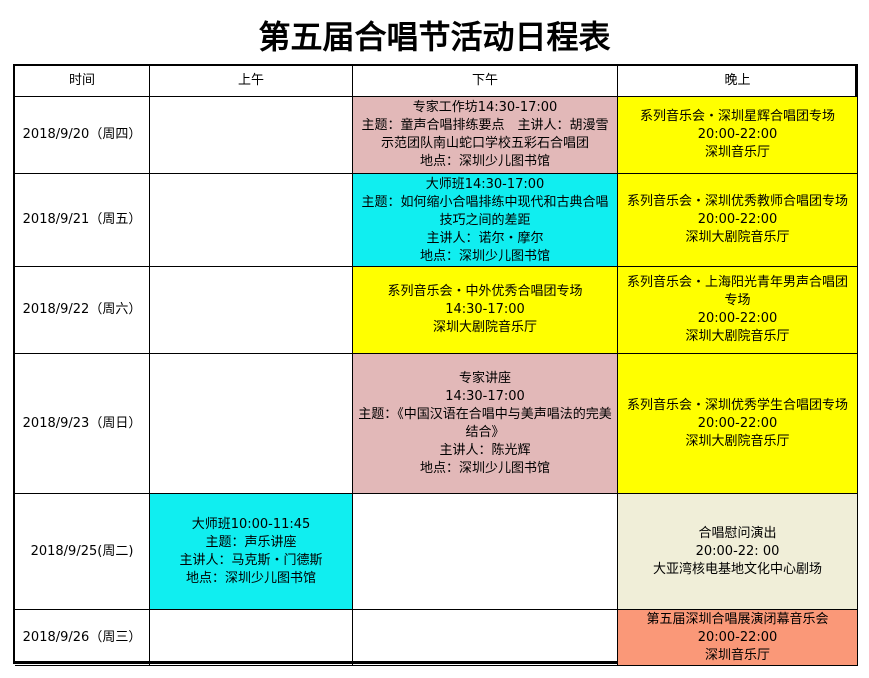 This screenshot has height=678, width=869. Describe the element at coordinates (485, 125) in the screenshot. I see `cell-line: 主题：童声合唱排练要点 主讲人：胡漫雪` at that location.